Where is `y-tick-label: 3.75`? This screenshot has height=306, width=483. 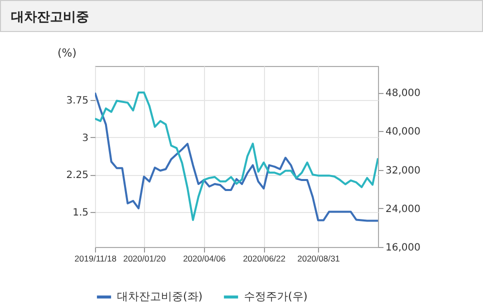 y-tick-label: 3.75 is located at coordinates (77, 101).